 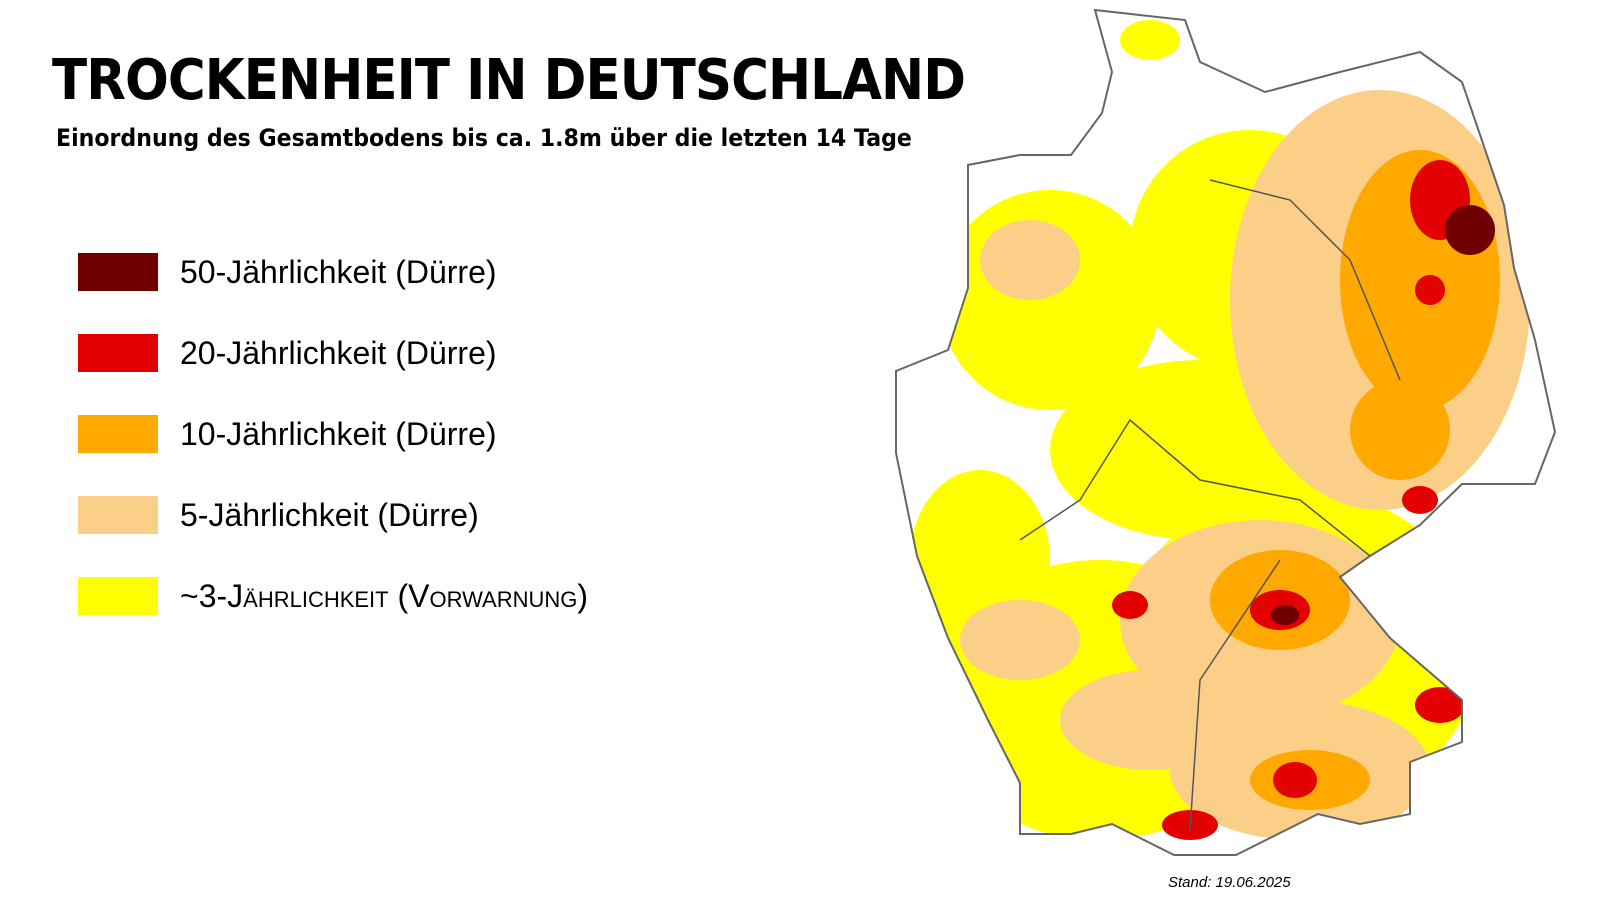 What do you see at coordinates (384, 595) in the screenshot?
I see `legend-label: ~3-Jährlichkeit (Vorwarnung)` at bounding box center [384, 595].